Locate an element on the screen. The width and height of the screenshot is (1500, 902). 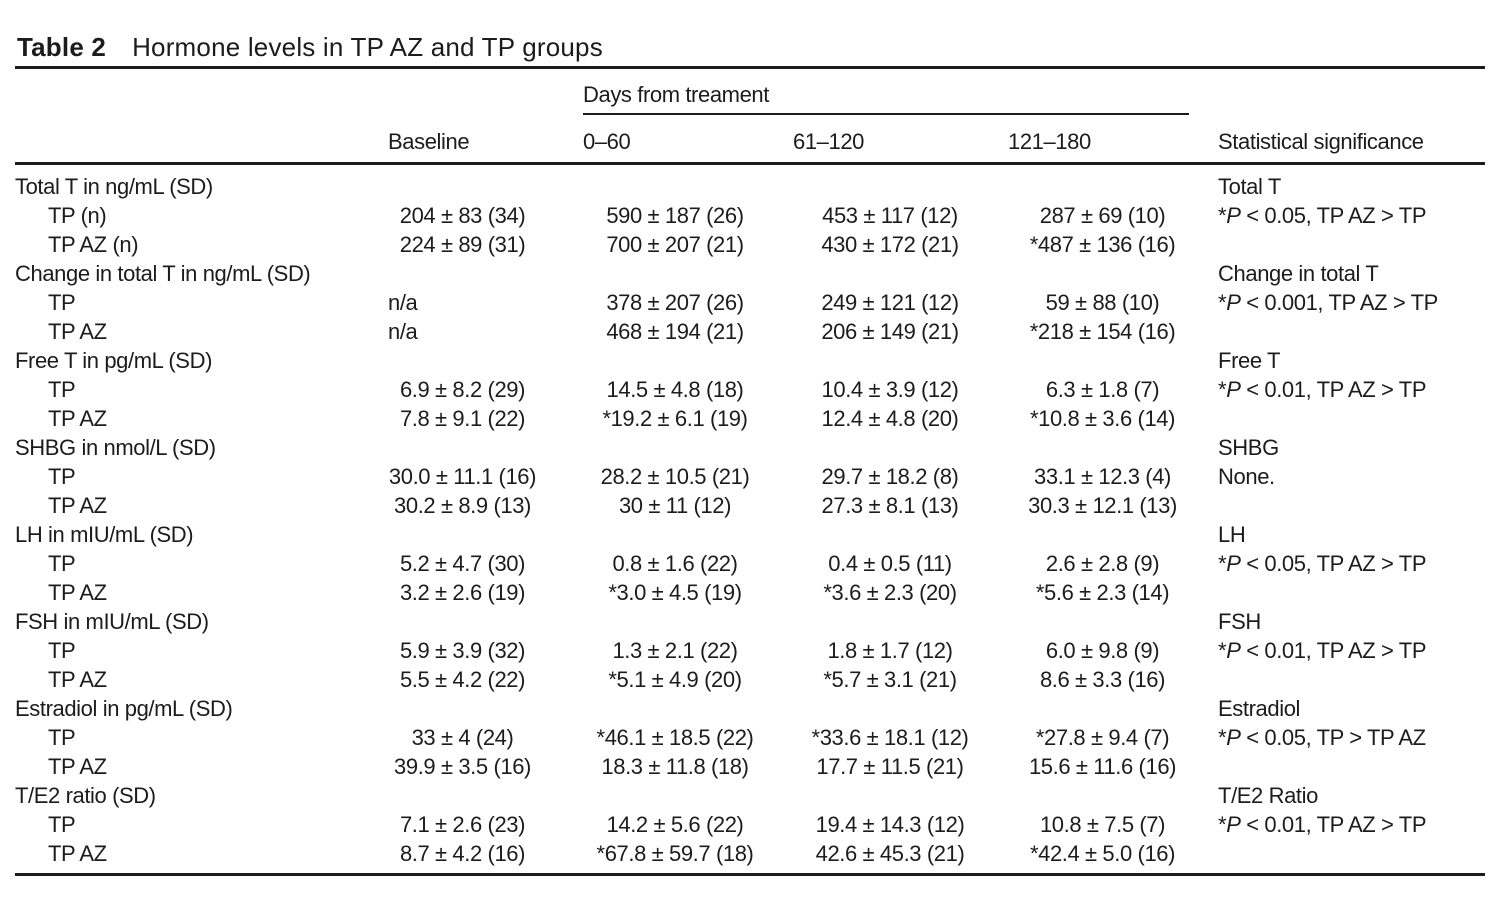
section-header-row: FSH in mIU/mL (SD) FSH is located at coordinates (750, 621).